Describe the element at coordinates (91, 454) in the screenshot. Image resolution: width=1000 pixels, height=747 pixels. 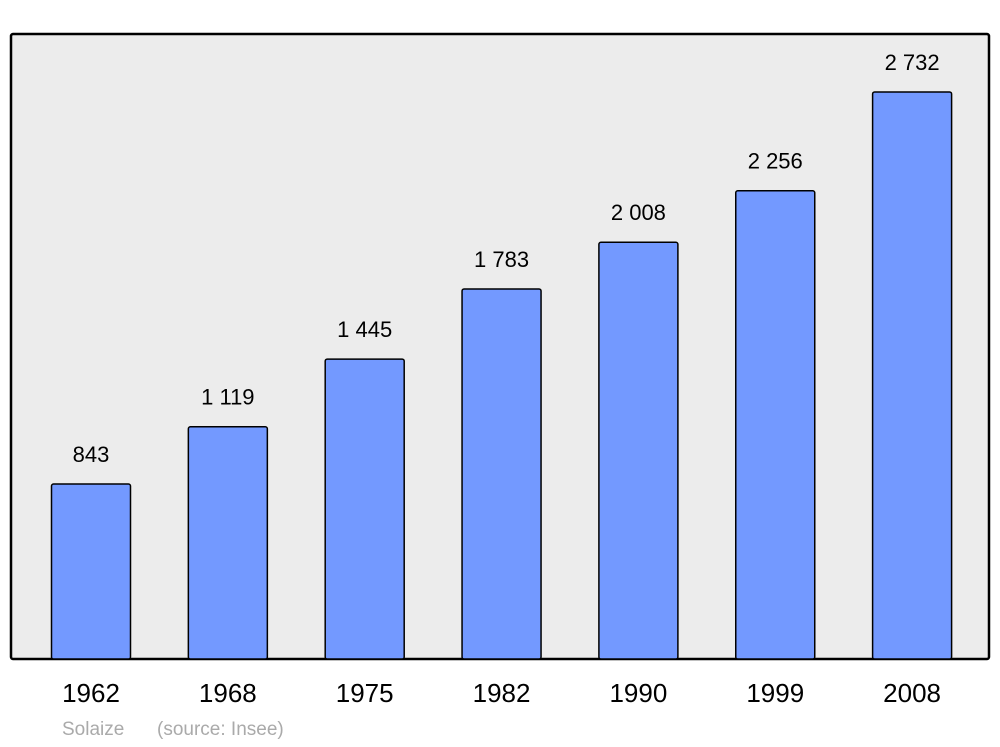
I see `value-label: 843` at that location.